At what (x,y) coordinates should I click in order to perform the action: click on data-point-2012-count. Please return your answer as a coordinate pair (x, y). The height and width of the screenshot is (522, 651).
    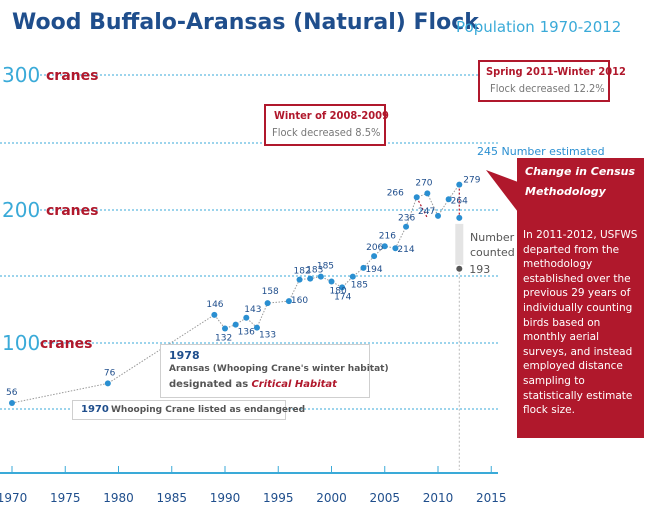
    Looking at the image, I should click on (459, 268).